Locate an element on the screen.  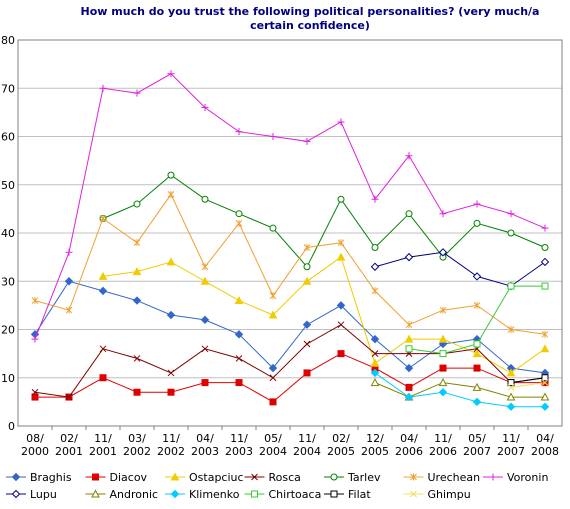
legend-marker-ostapciuc is located at coordinates (175, 476).